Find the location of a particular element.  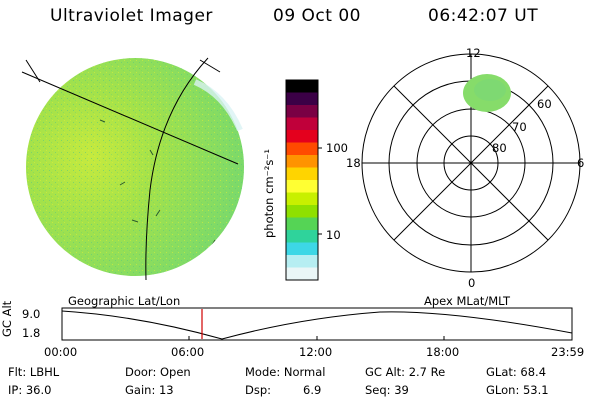

mlt-label-12: 12 is located at coordinates (473, 53).